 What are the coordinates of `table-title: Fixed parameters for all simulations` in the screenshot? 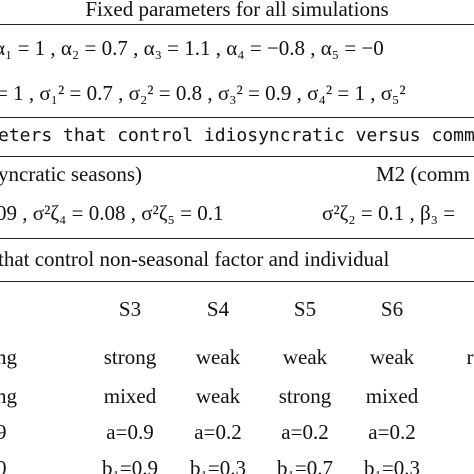 It's located at (237, 10).